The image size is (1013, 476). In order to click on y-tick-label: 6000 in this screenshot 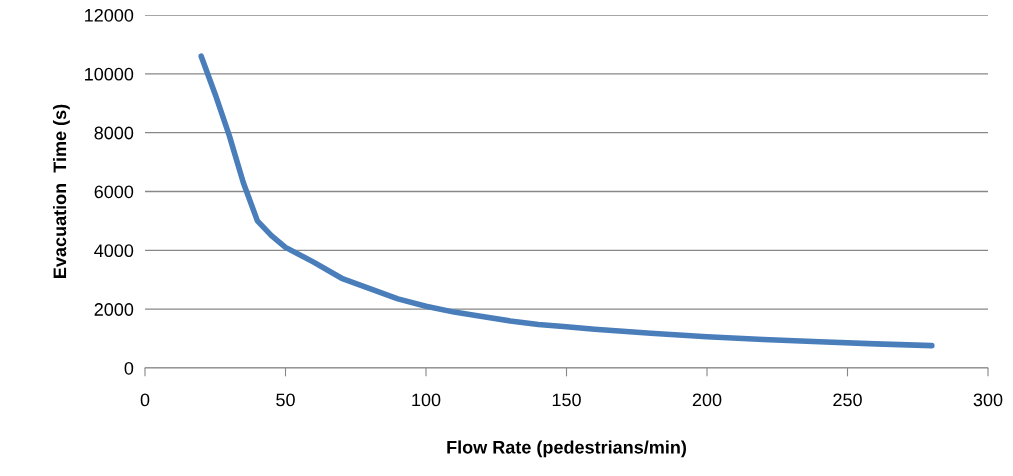, I will do `click(114, 192)`.